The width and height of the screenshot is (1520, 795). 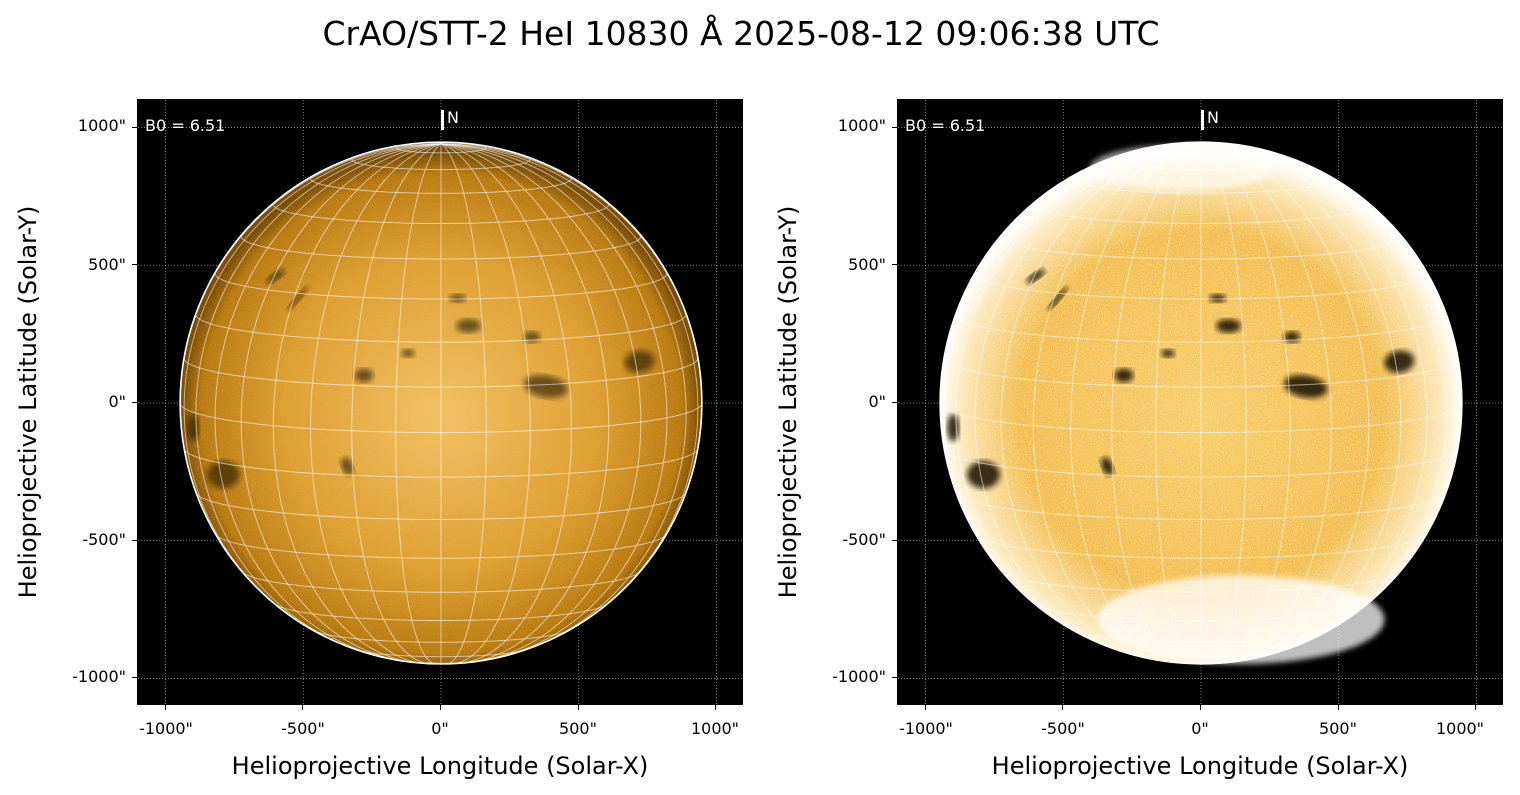 I want to click on right-b0-label: B0 = 6.51, so click(x=945, y=125).